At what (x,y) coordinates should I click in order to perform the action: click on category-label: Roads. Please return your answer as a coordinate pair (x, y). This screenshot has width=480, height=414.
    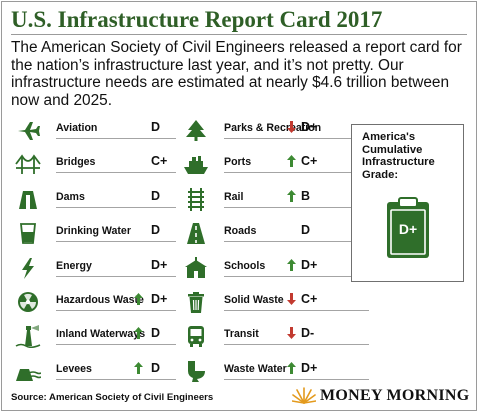
    Looking at the image, I should click on (240, 231).